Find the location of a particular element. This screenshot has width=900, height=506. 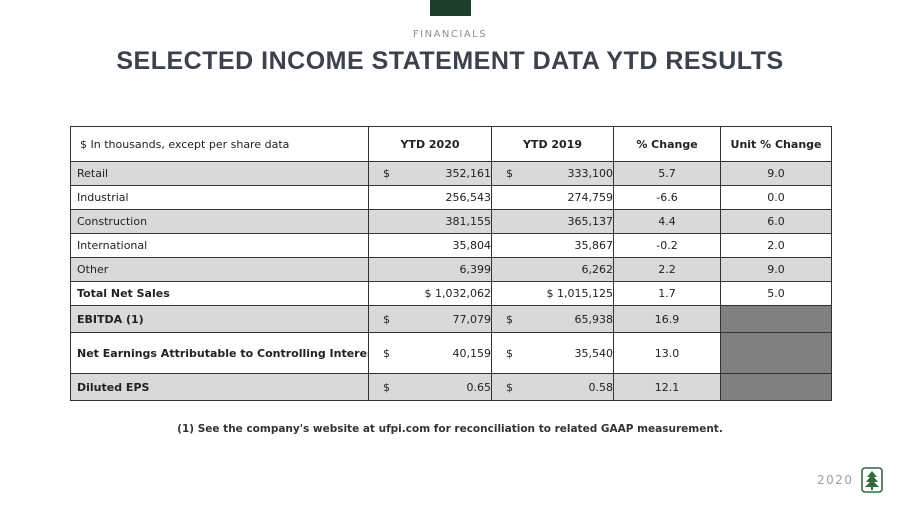

section-label: FINANCIALS is located at coordinates (450, 34).